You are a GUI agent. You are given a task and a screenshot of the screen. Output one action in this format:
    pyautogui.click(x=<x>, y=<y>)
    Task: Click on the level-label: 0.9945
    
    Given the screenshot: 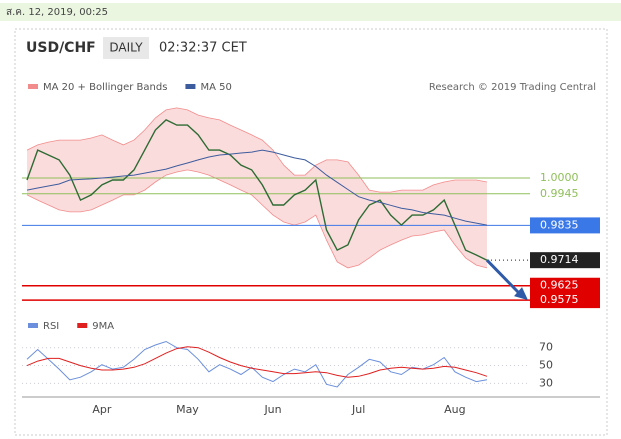 What is the action you would take?
    pyautogui.click(x=559, y=193)
    